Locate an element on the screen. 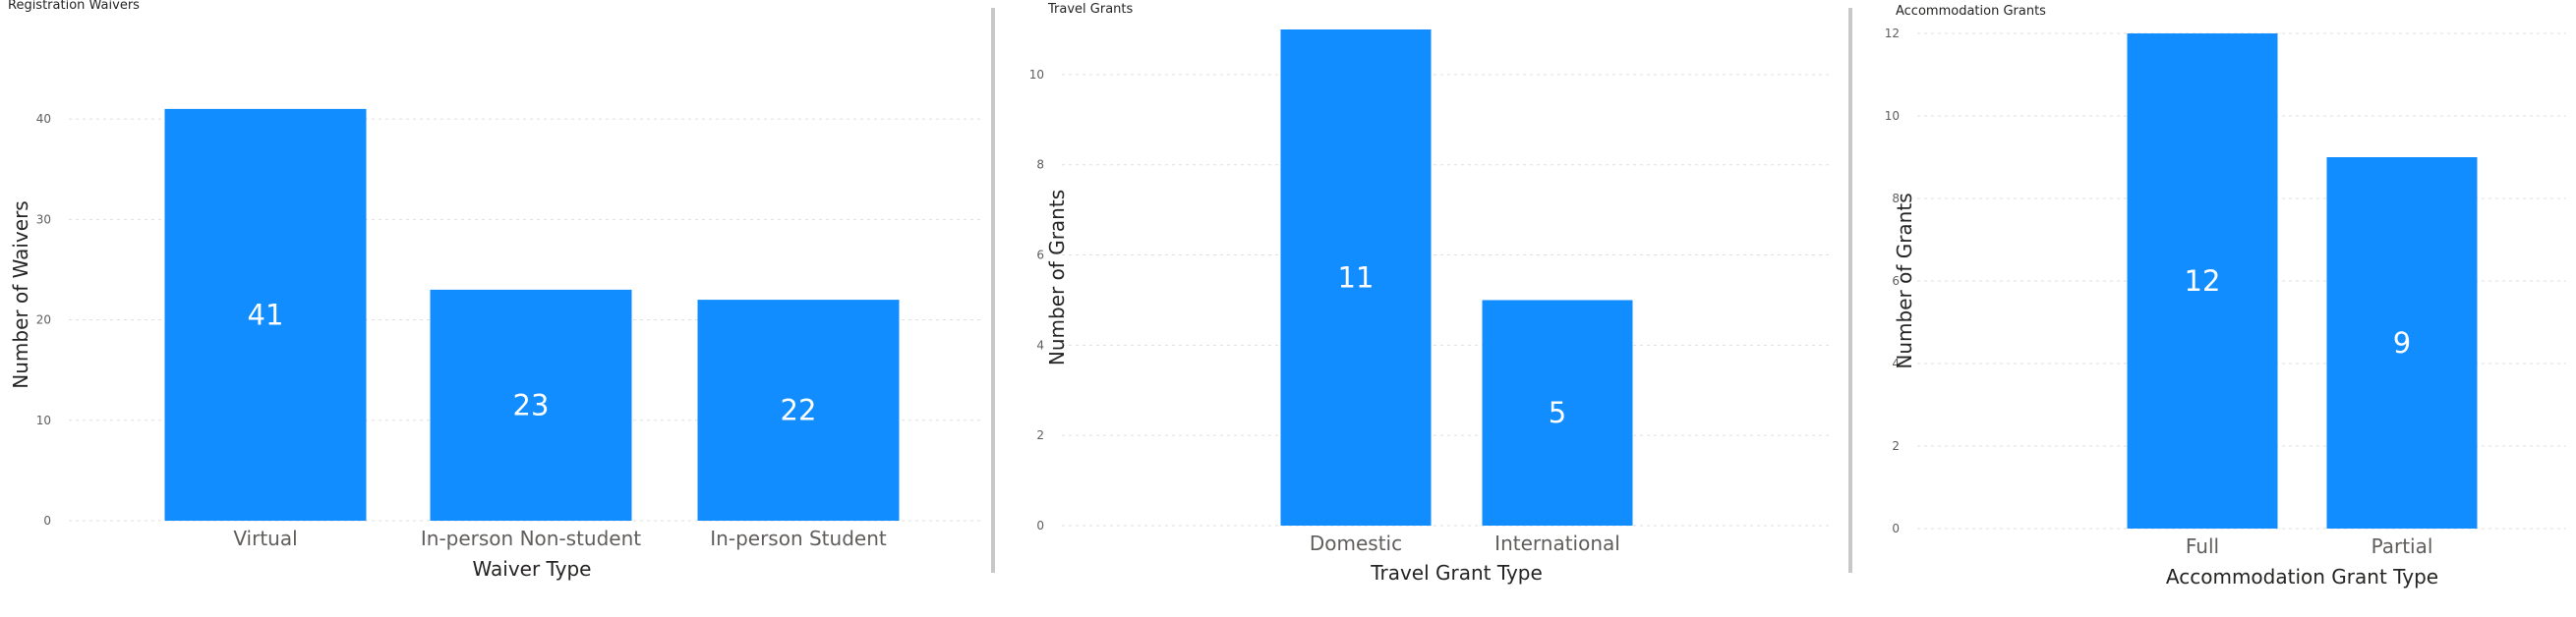 This screenshot has height=617, width=2576. y-tick-label: 12 is located at coordinates (1892, 33).